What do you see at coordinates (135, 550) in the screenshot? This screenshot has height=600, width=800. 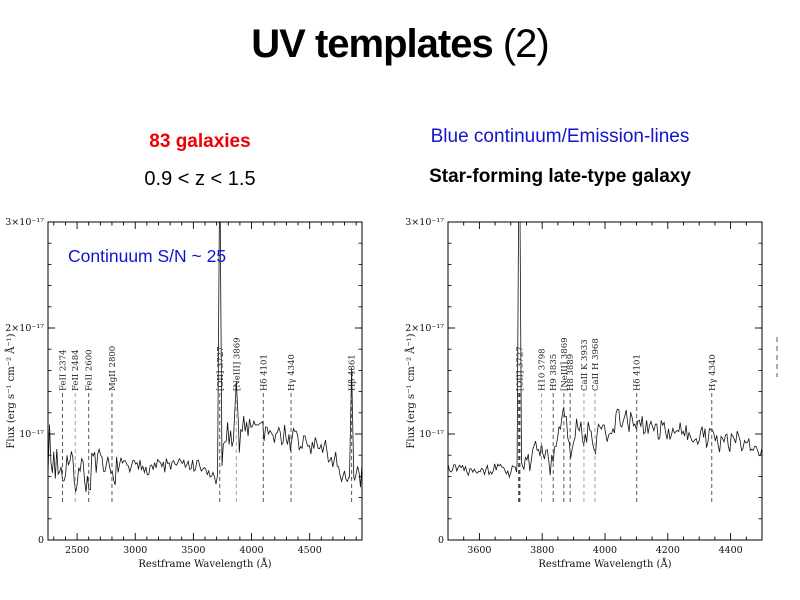 I see `x-tick-label: 3000` at bounding box center [135, 550].